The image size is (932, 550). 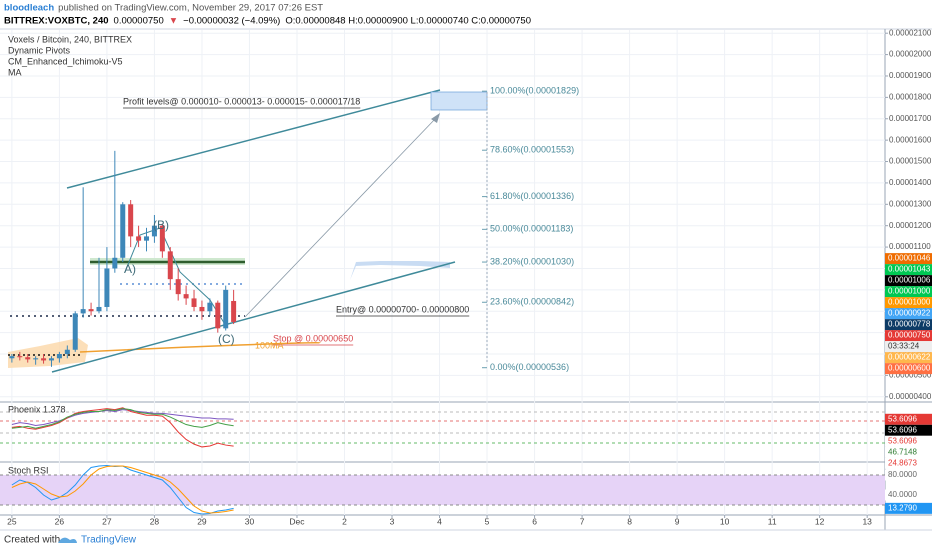 I want to click on price-marker-label: 0.00001043, so click(x=909, y=269).